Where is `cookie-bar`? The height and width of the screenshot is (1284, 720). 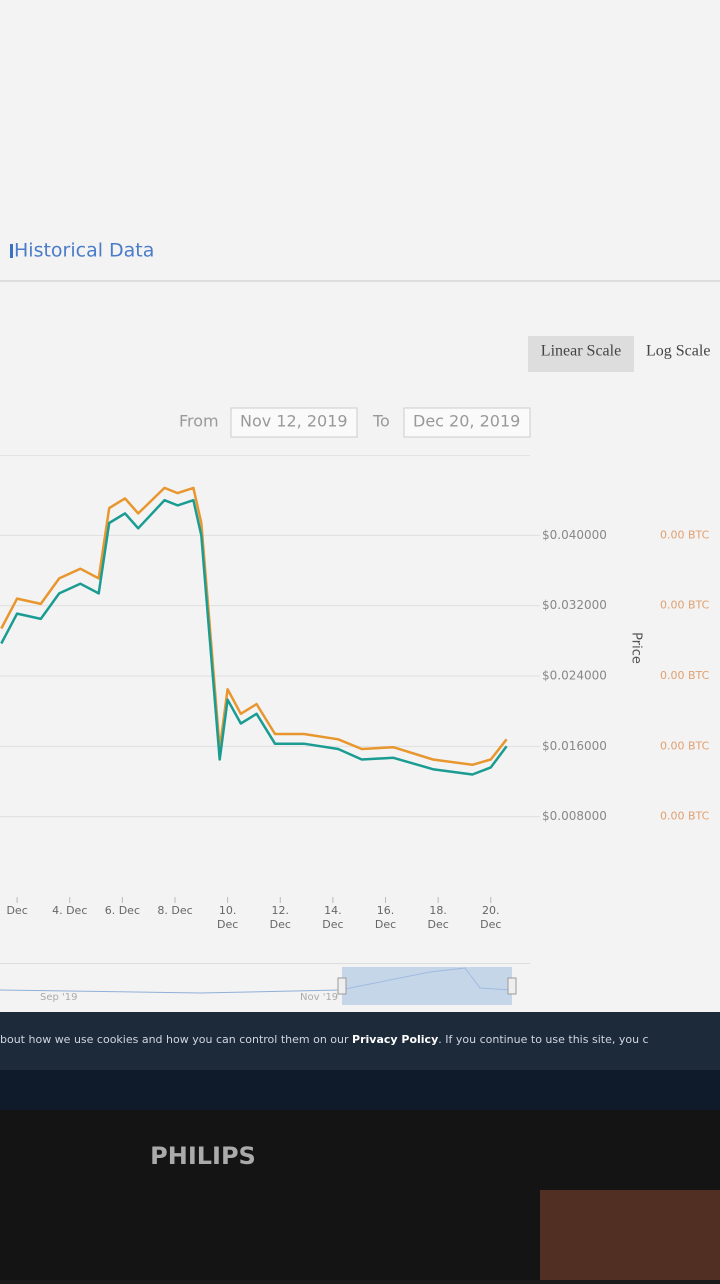 cookie-bar is located at coordinates (360, 1041).